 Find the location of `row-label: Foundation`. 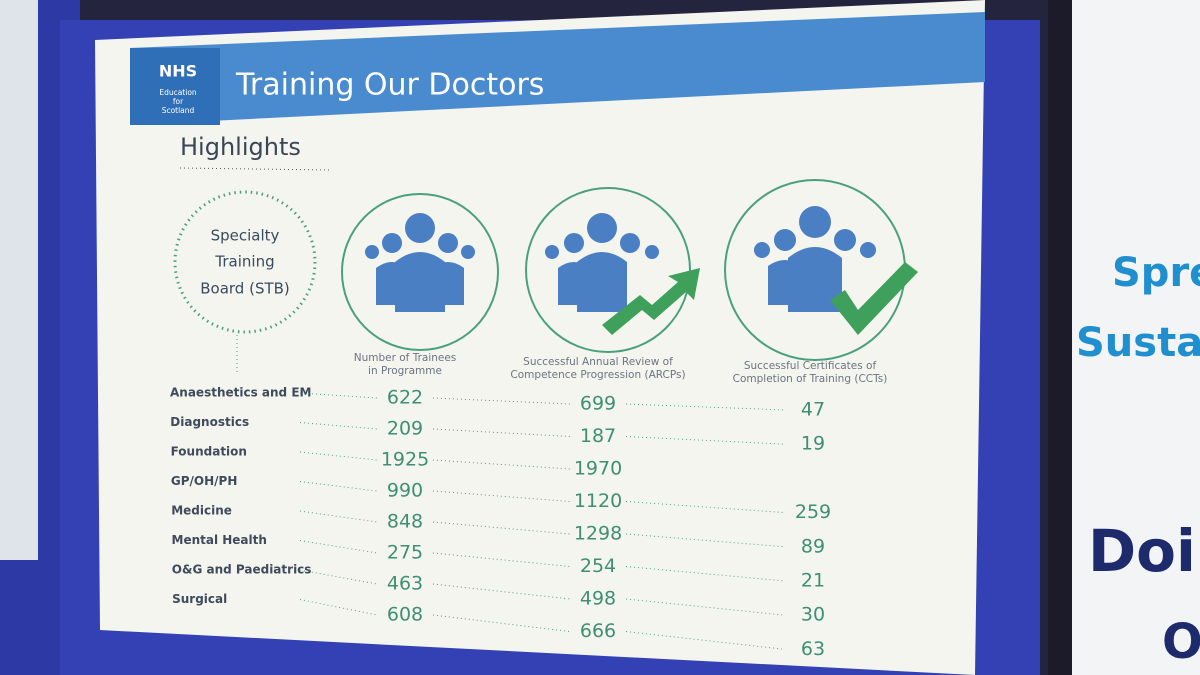

row-label: Foundation is located at coordinates (209, 452).